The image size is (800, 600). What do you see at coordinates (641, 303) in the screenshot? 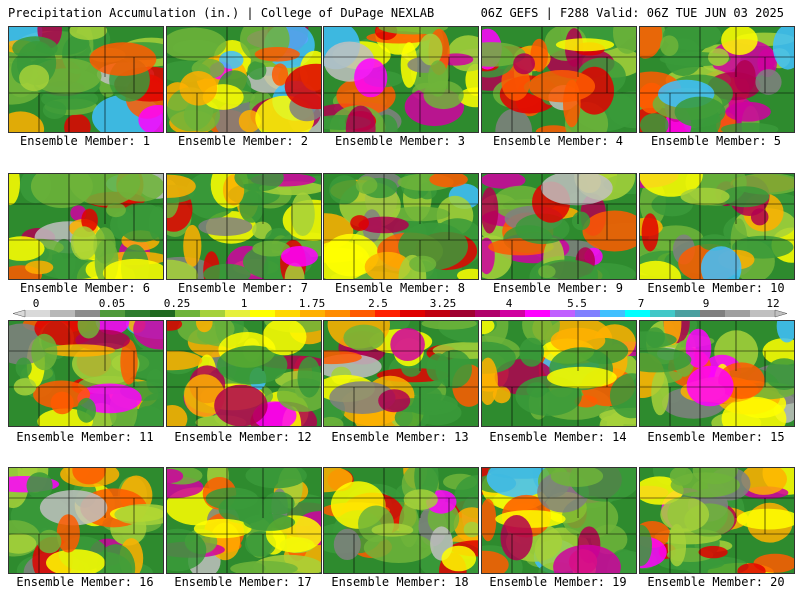
I see `colorbar-tick-label: 7` at bounding box center [641, 303].